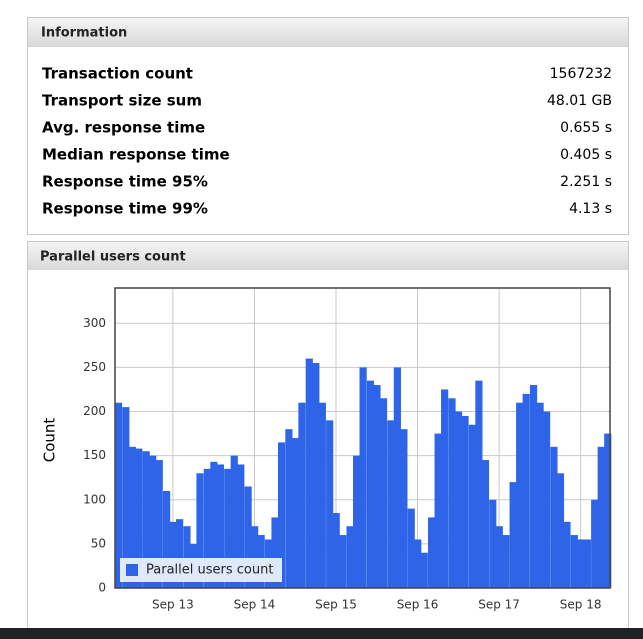  Describe the element at coordinates (117, 74) in the screenshot. I see `info-label: Transaction count` at that location.